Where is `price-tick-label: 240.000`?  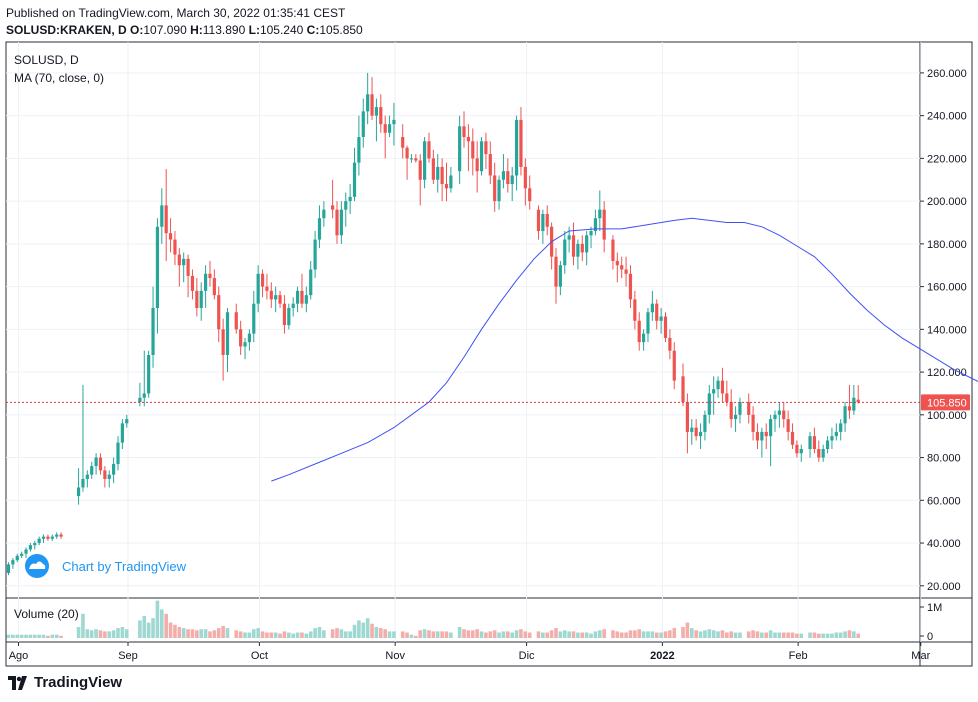
price-tick-label: 240.000 is located at coordinates (947, 117).